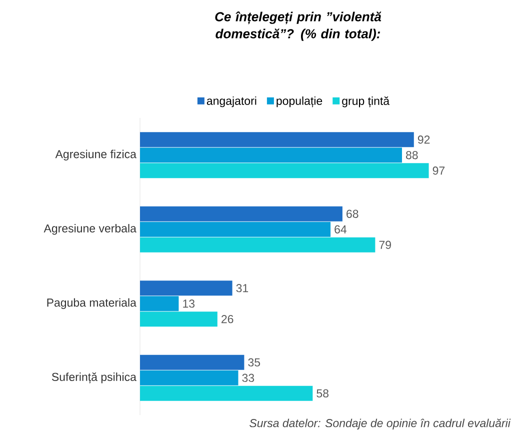  What do you see at coordinates (412, 155) in the screenshot?
I see `data-label: 88` at bounding box center [412, 155].